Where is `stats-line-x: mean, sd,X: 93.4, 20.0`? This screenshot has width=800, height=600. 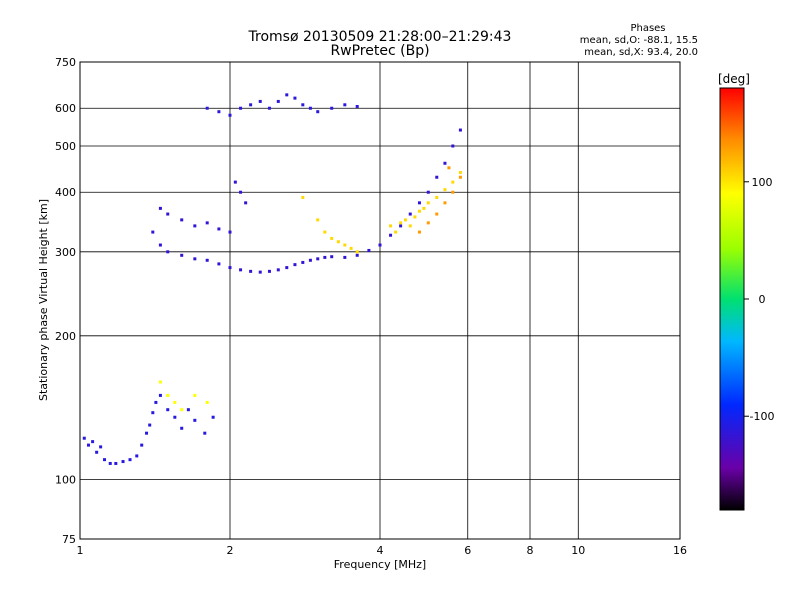
stats-line-x: mean, sd,X: 93.4, 20.0 is located at coordinates (641, 52).